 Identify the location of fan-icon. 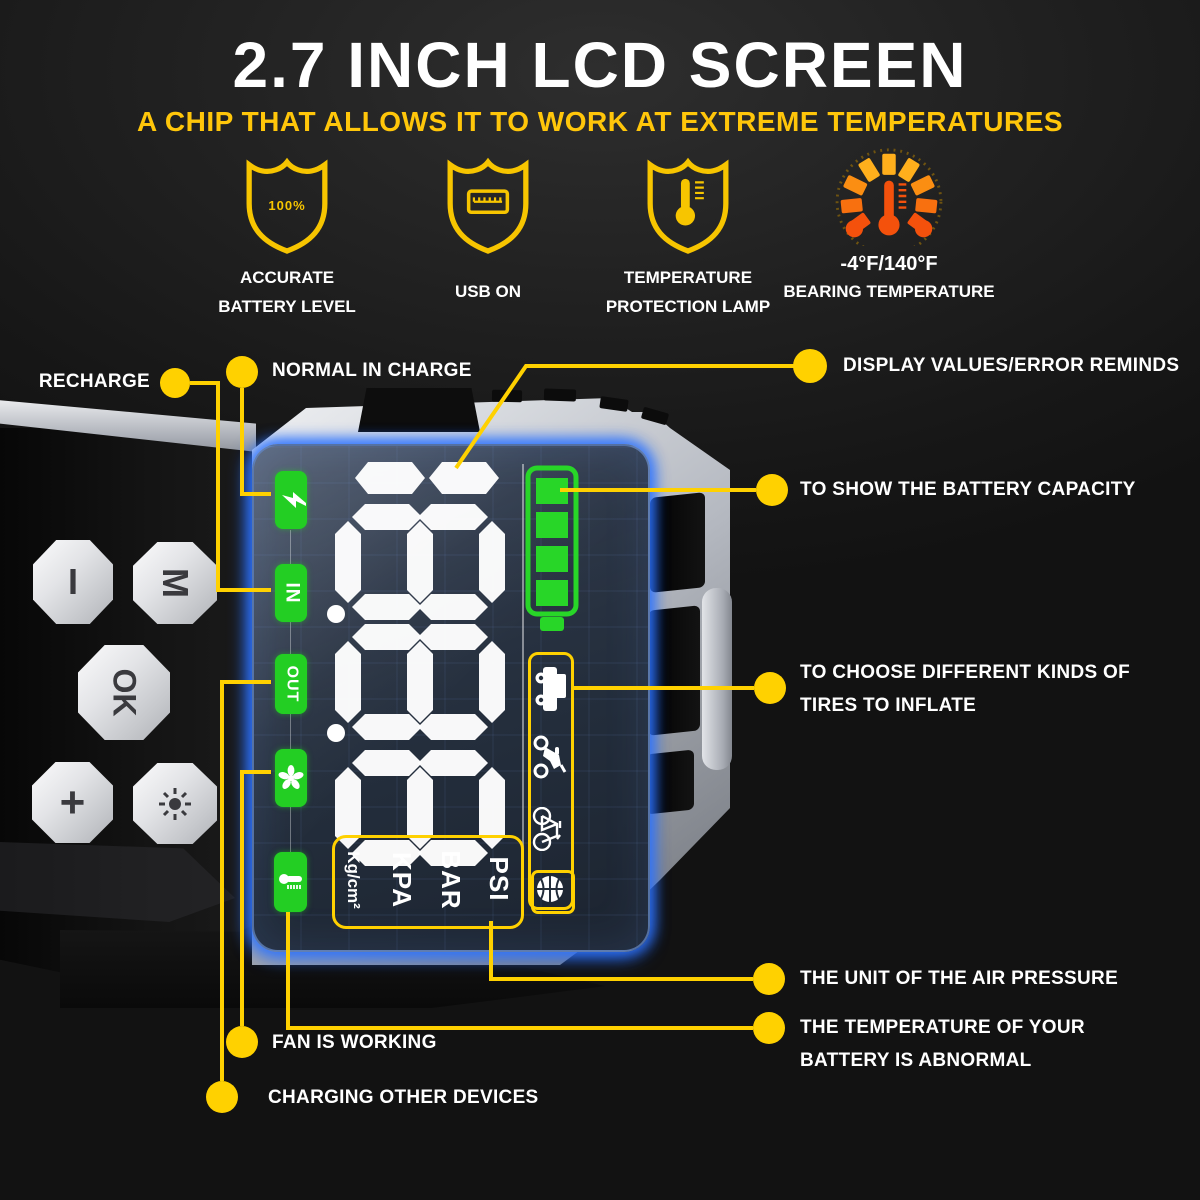
(291, 778).